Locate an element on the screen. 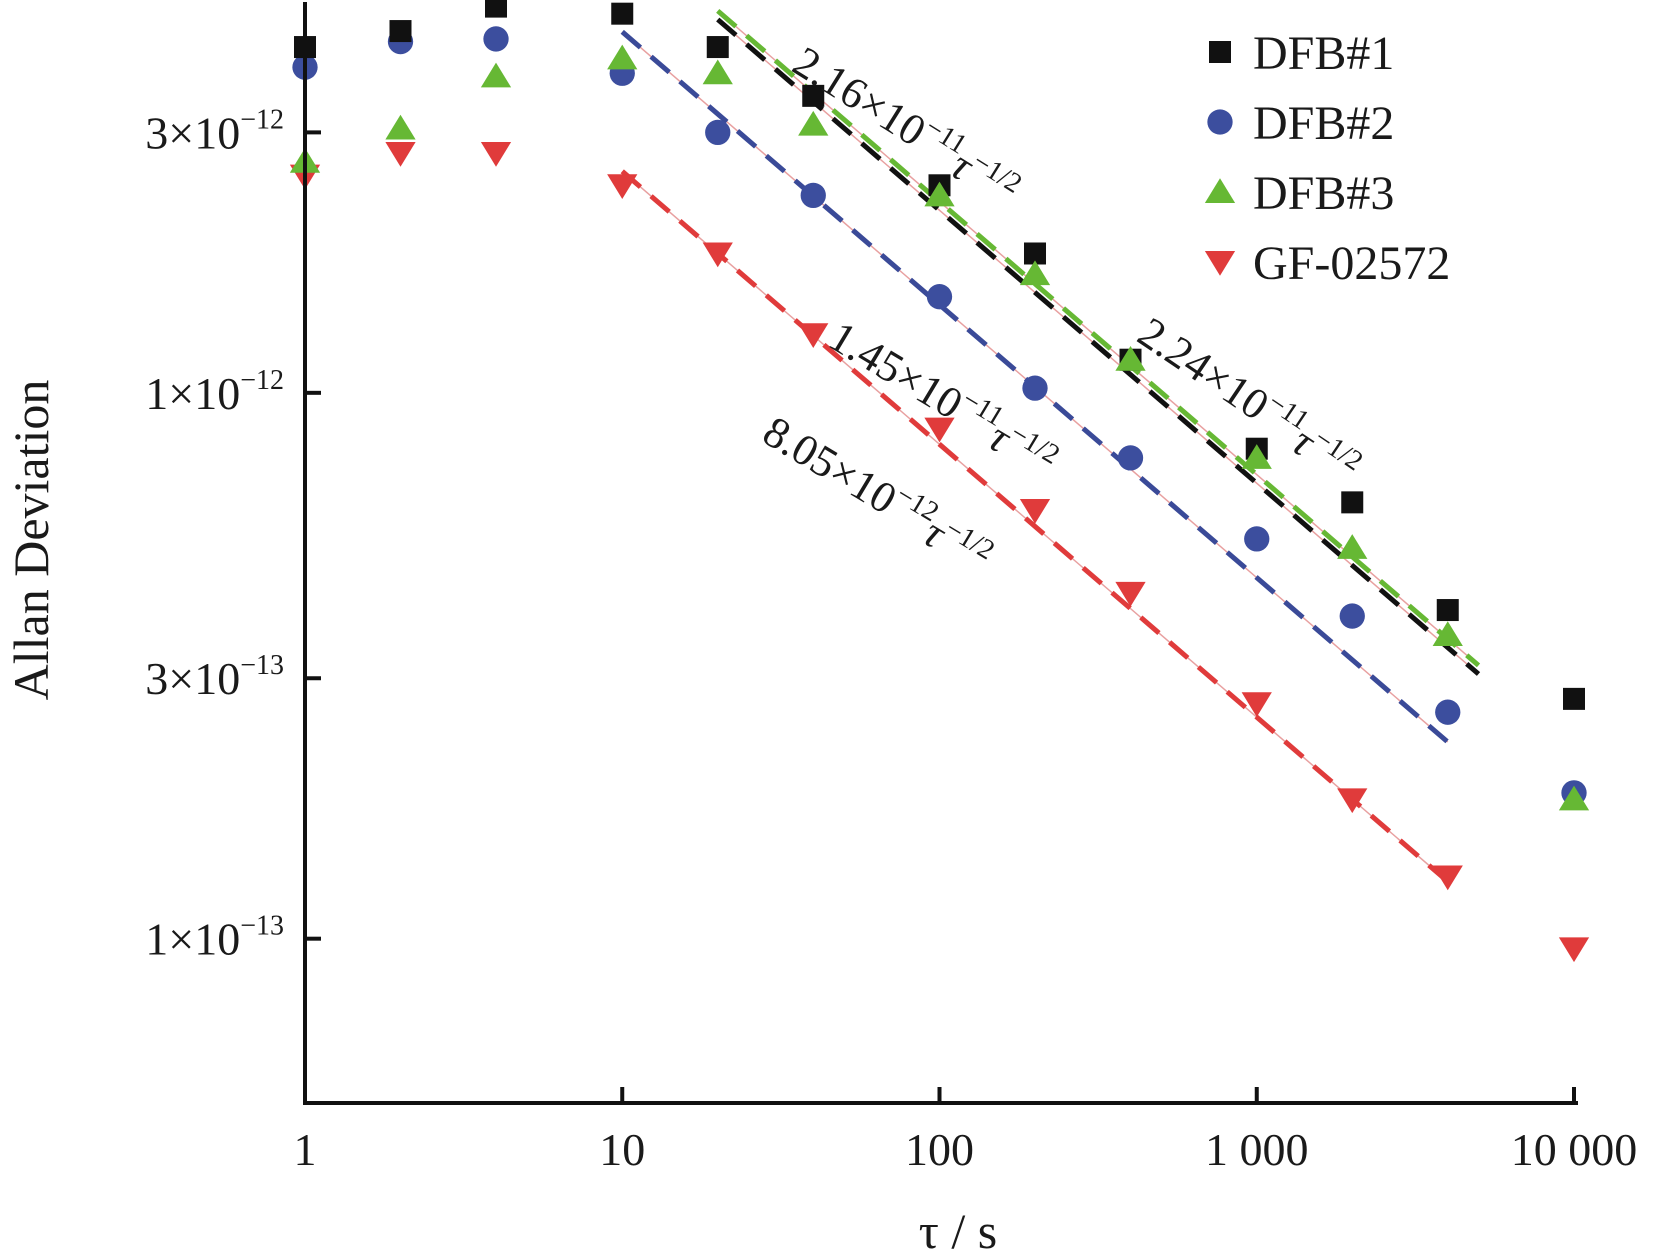 This screenshot has height=1257, width=1662. x-tick-label-1: 1 is located at coordinates (305, 1149).